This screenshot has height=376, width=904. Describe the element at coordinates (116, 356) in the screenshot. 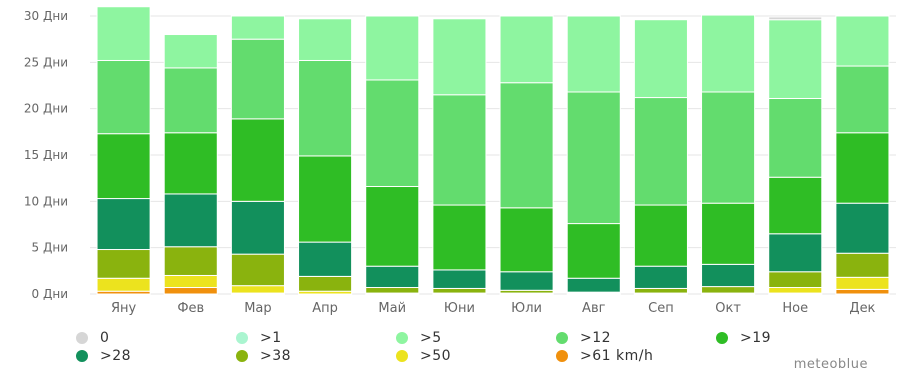

I see `legend-label: >28` at that location.